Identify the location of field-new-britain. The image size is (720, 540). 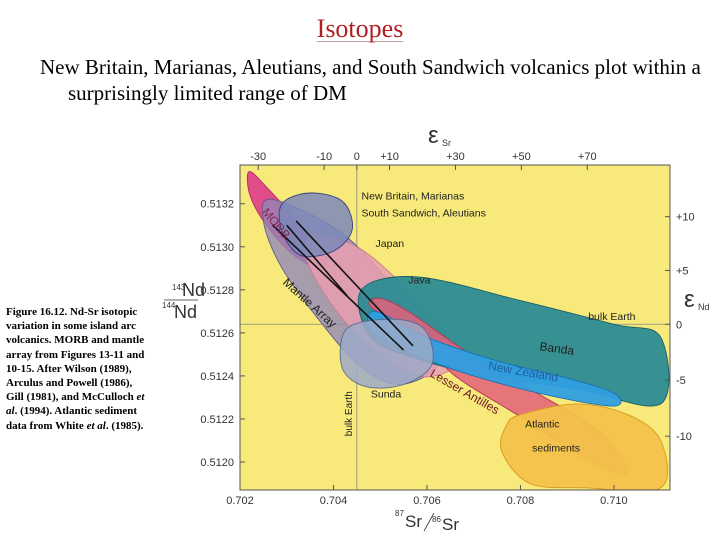
(315, 225).